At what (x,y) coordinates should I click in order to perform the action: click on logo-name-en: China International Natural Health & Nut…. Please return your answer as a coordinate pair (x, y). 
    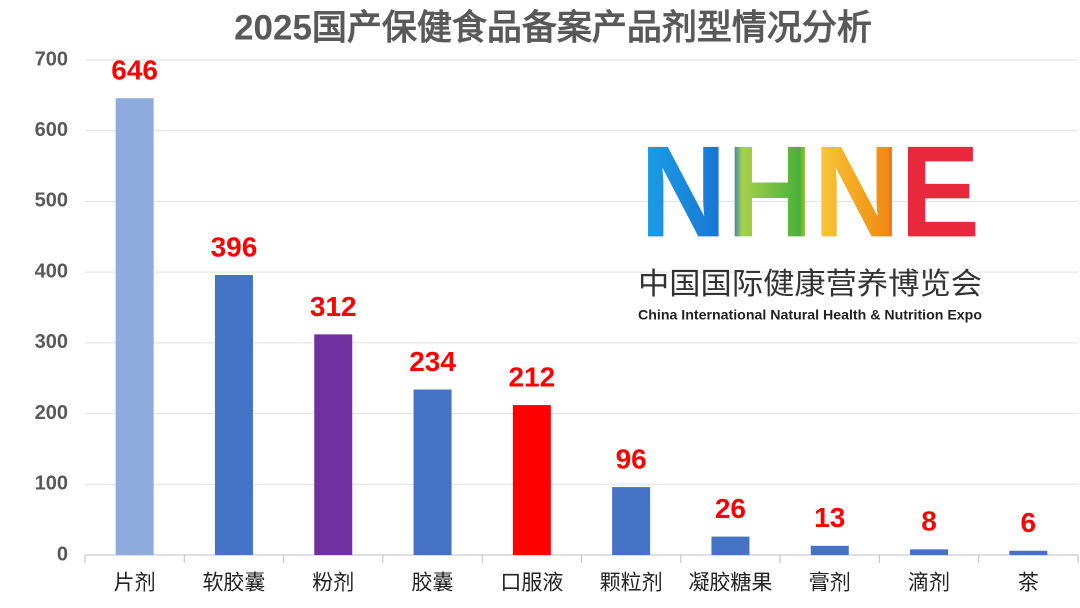
    Looking at the image, I should click on (810, 315).